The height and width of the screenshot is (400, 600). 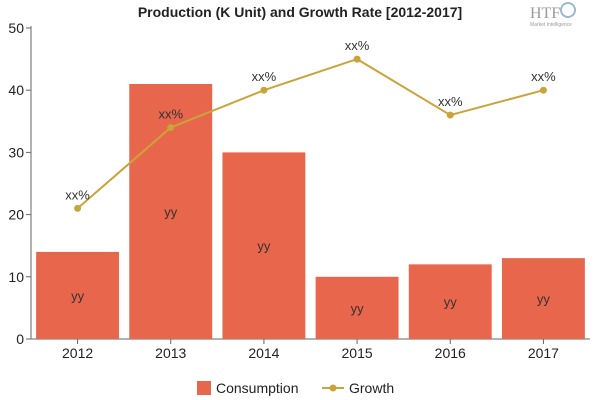 What do you see at coordinates (545, 13) in the screenshot?
I see `logo-text: HTF` at bounding box center [545, 13].